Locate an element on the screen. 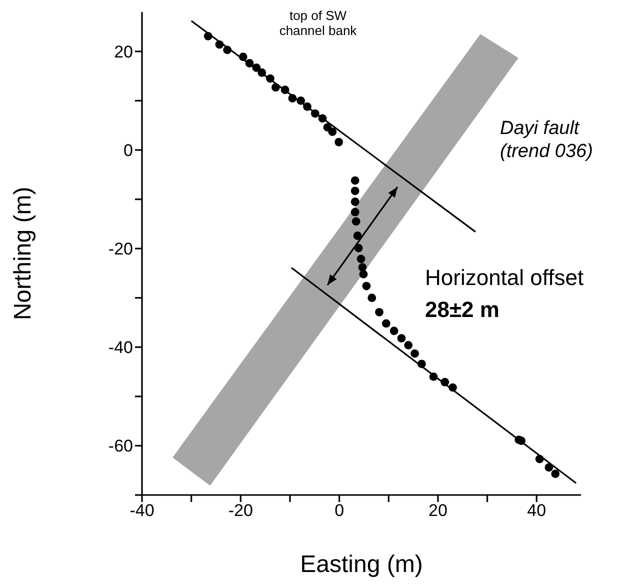  y-tick-label: 0 is located at coordinates (128, 150).